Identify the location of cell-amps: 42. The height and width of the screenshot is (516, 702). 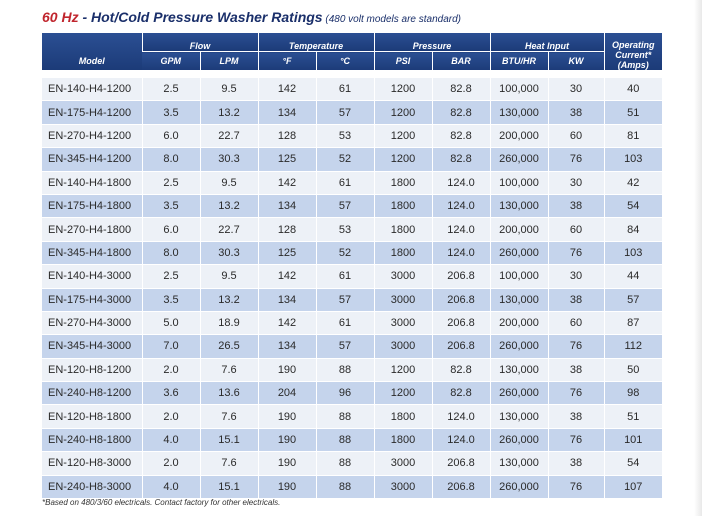
(632, 183).